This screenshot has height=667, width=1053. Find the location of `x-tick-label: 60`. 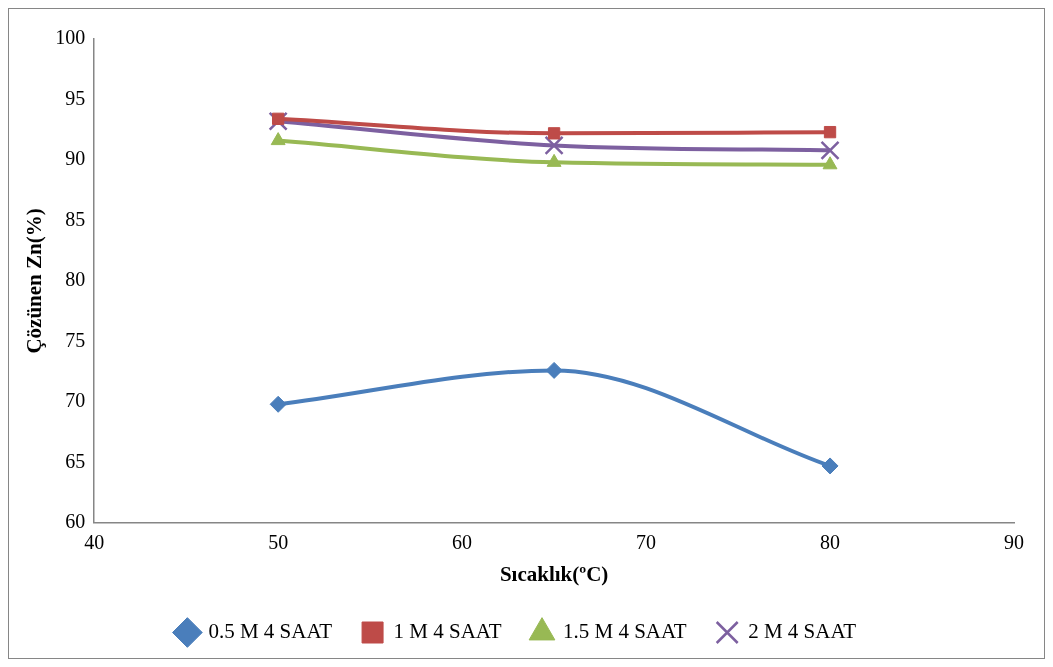

x-tick-label: 60 is located at coordinates (462, 542).